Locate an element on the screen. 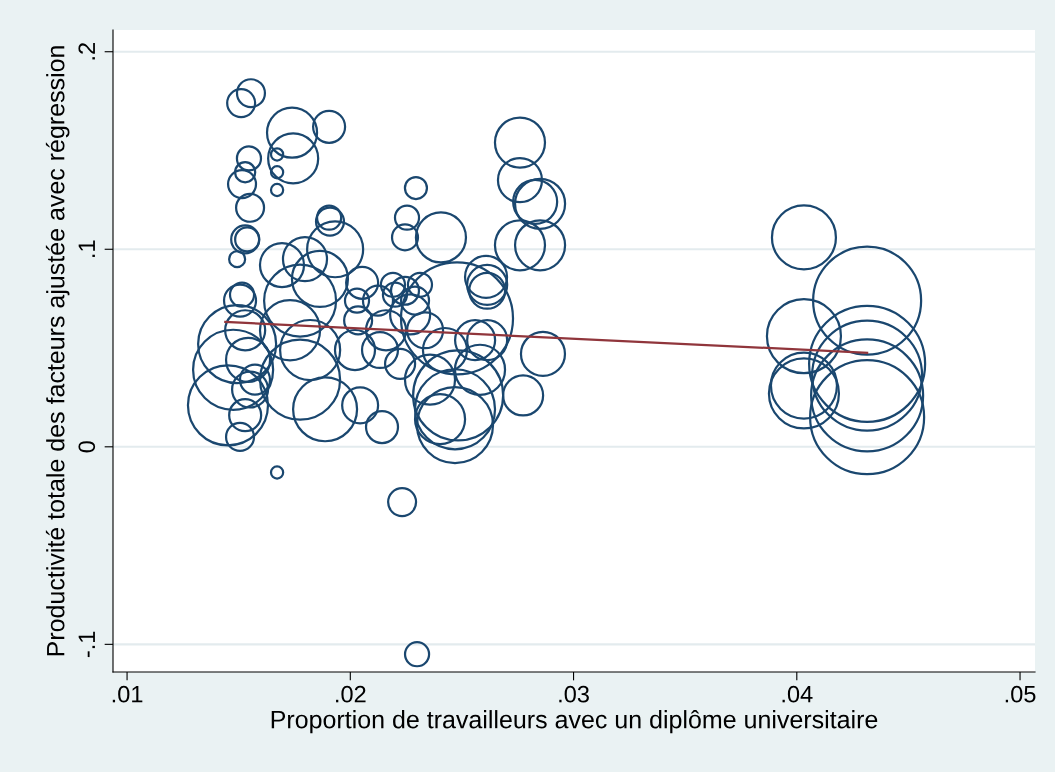 This screenshot has width=1055, height=772. y-tick-label: 0 is located at coordinates (87, 447).